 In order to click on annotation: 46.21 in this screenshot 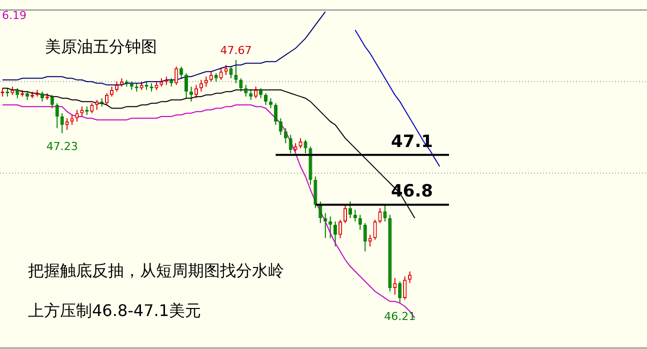, I will do `click(400, 317)`.